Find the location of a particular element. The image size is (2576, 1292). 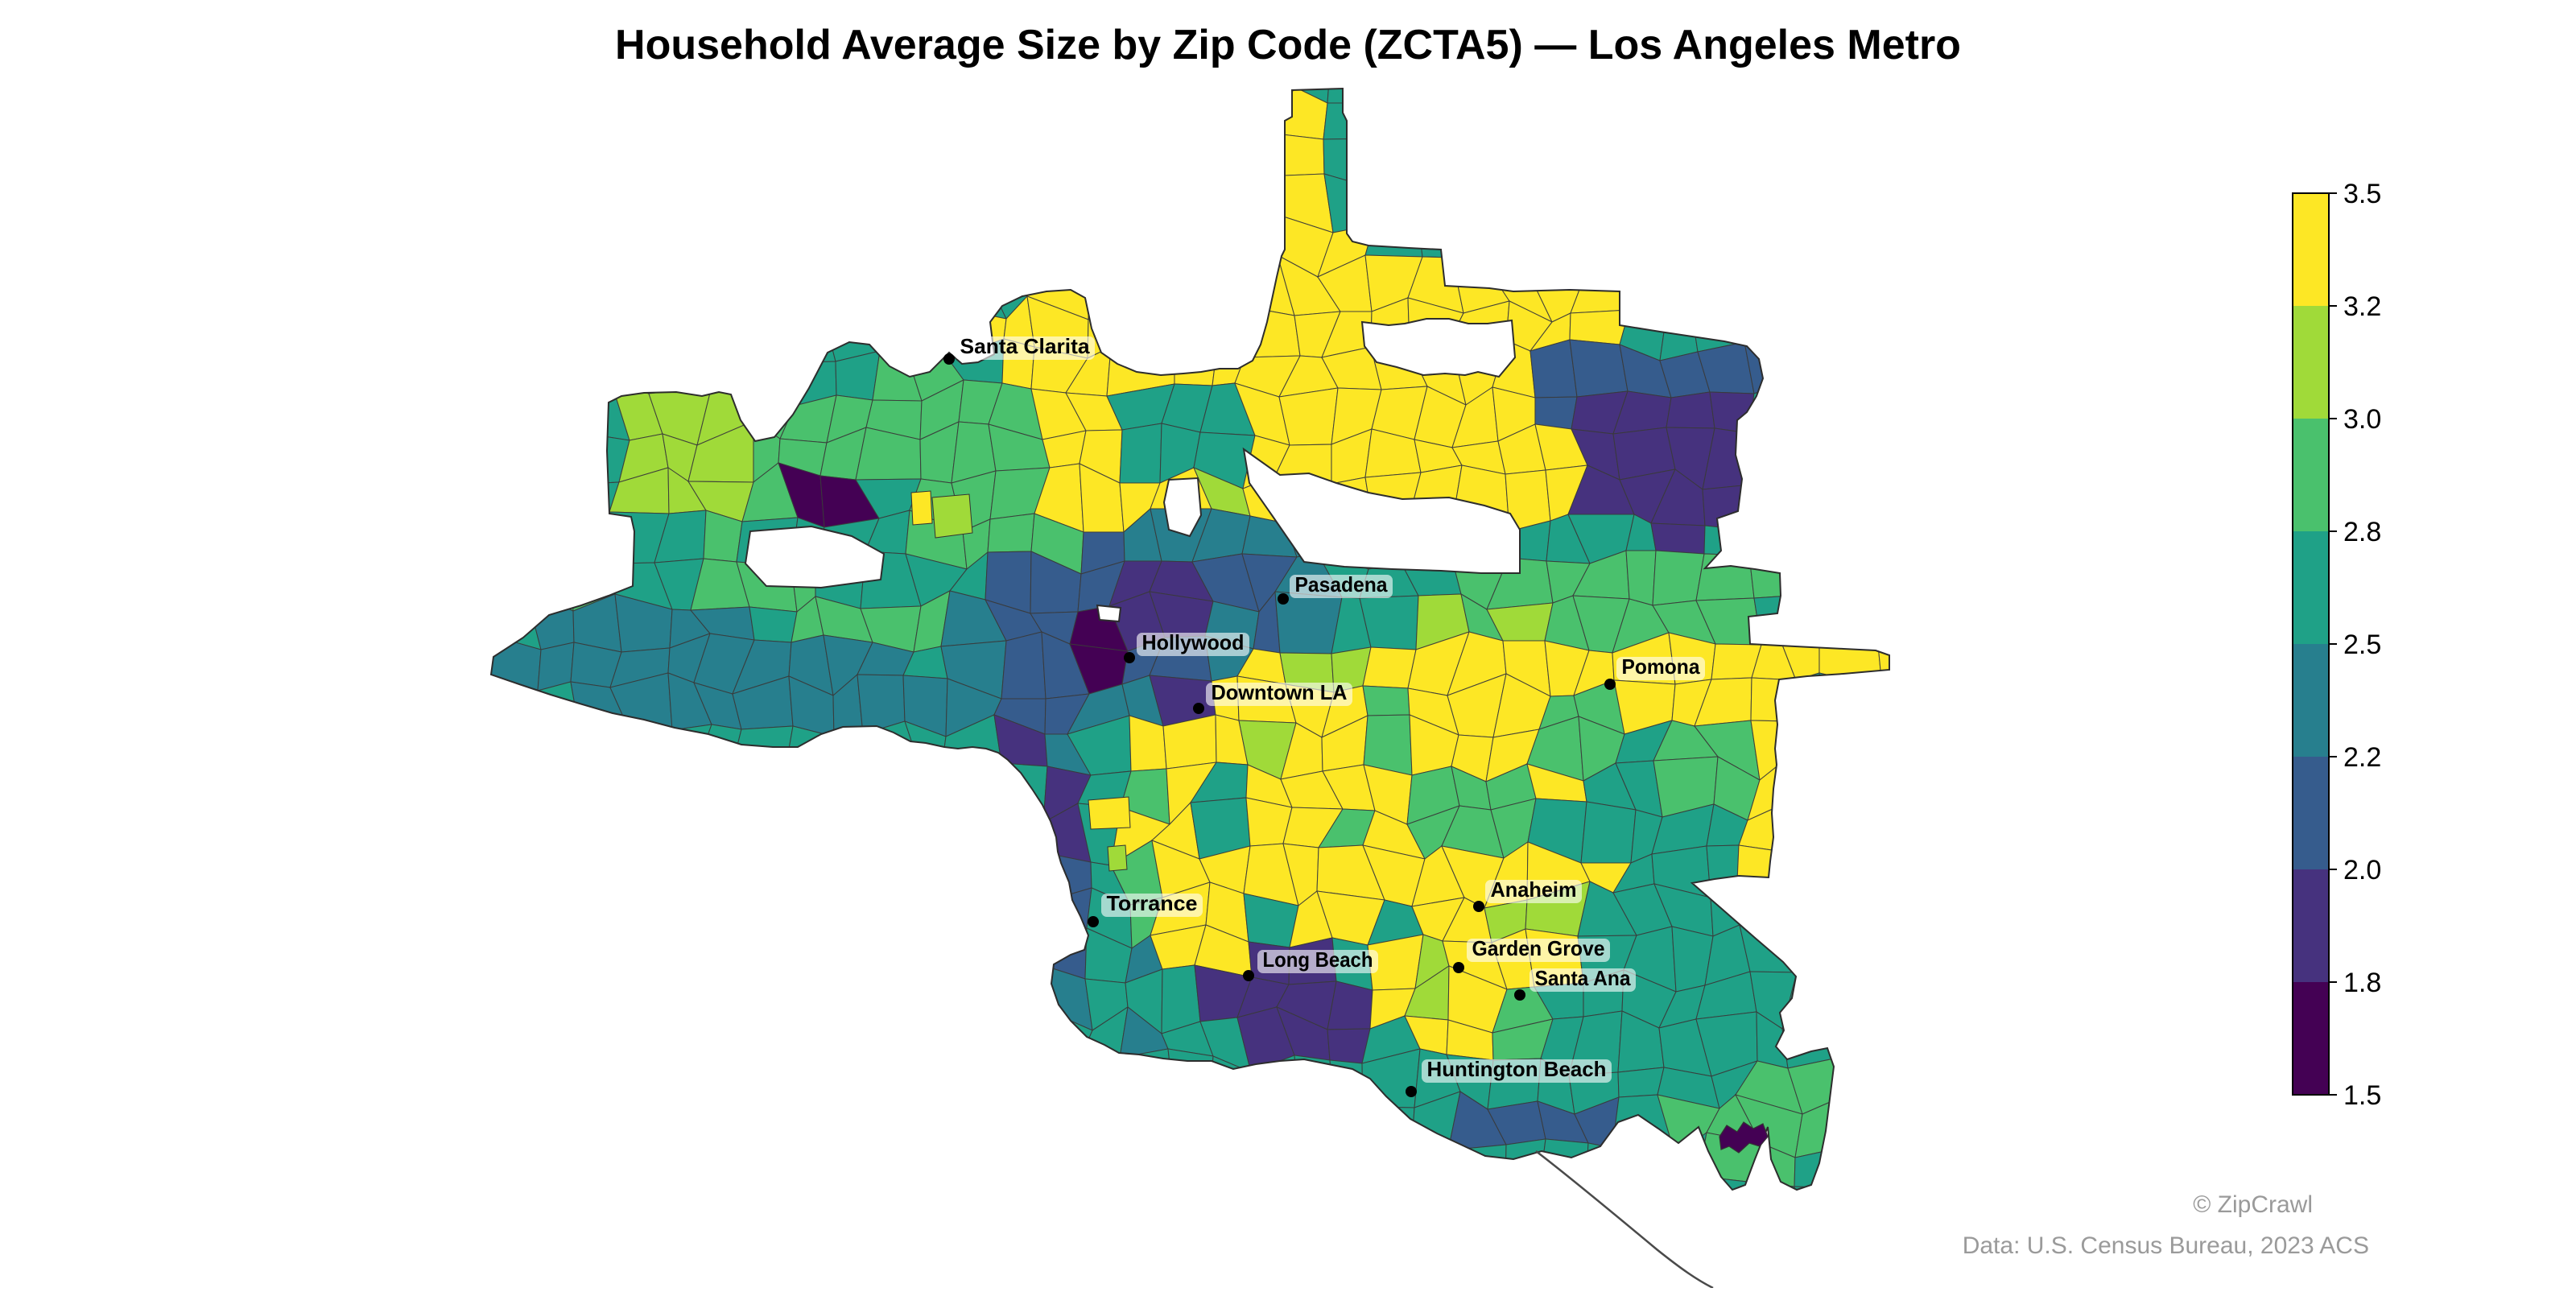

svg-text: 1.5 is located at coordinates (2362, 1095).